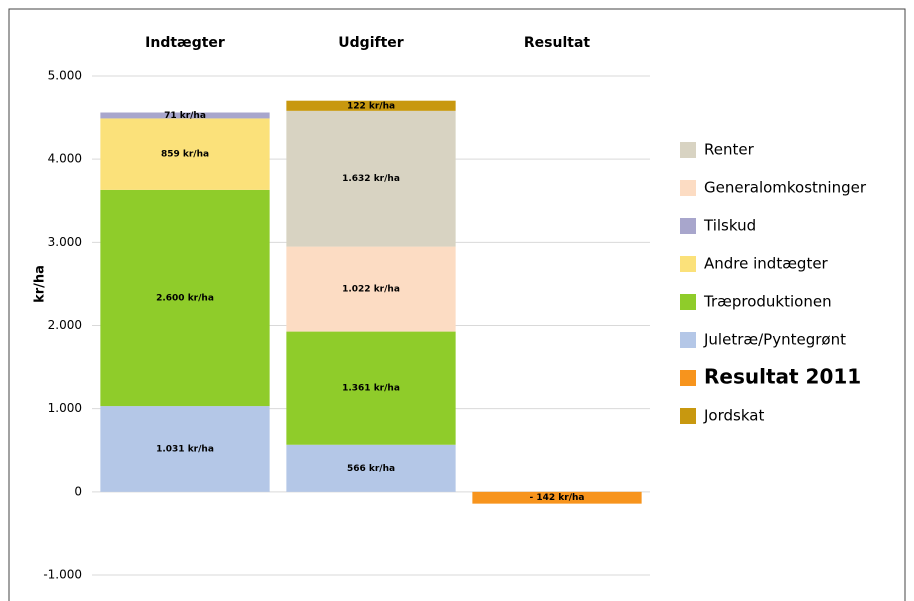  I want to click on data-label: 1.022 kr/ha, so click(371, 290).